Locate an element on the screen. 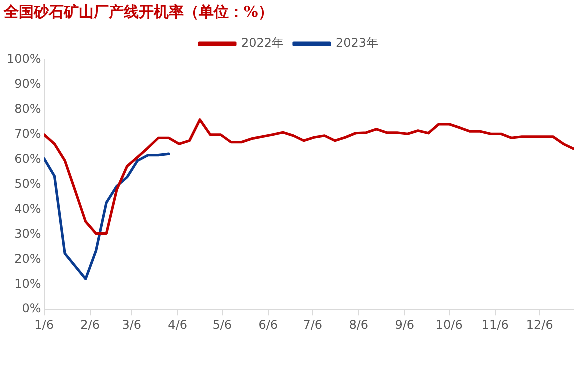 Image resolution: width=586 pixels, height=382 pixels. x-tick-label: 7/6 is located at coordinates (313, 325).